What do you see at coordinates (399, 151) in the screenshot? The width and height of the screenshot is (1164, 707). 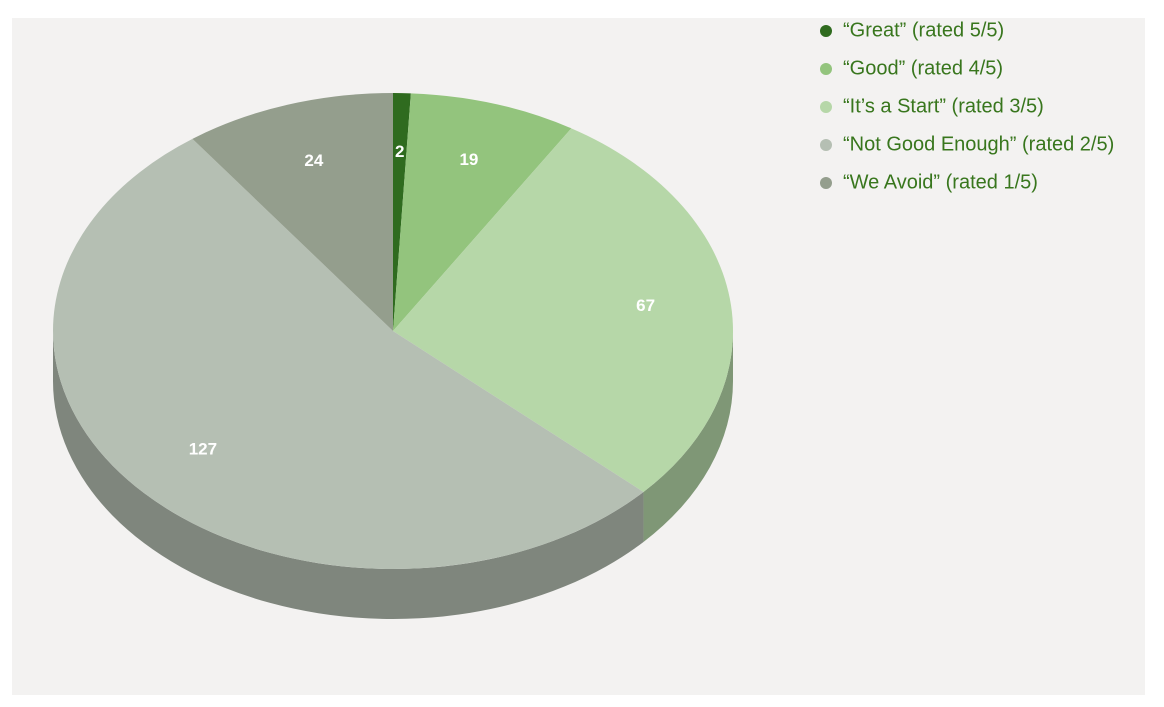 I see `value-label: 2` at bounding box center [399, 151].